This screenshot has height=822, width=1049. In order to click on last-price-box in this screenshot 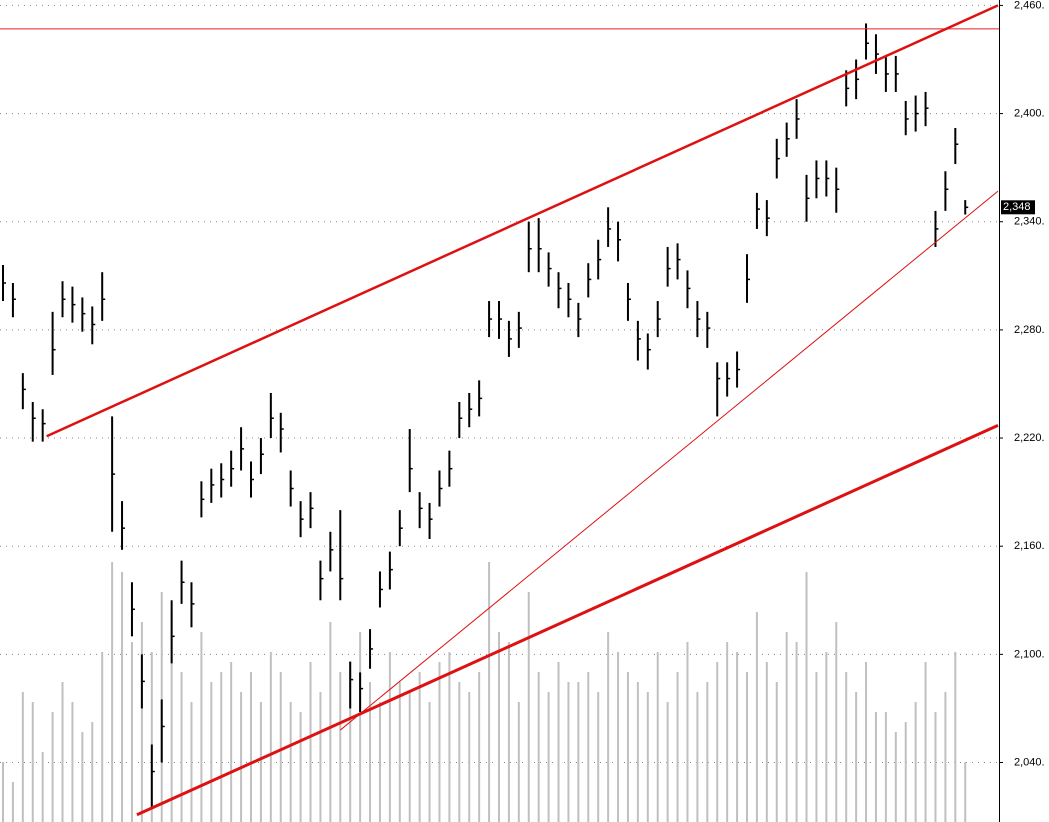, I will do `click(1018, 207)`.